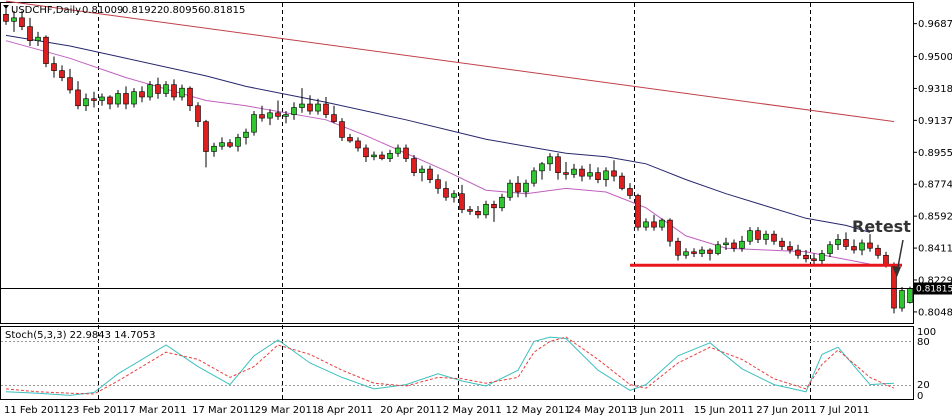 Image resolution: width=952 pixels, height=417 pixels. What do you see at coordinates (450, 366) in the screenshot?
I see `stochastic-lines` at bounding box center [450, 366].